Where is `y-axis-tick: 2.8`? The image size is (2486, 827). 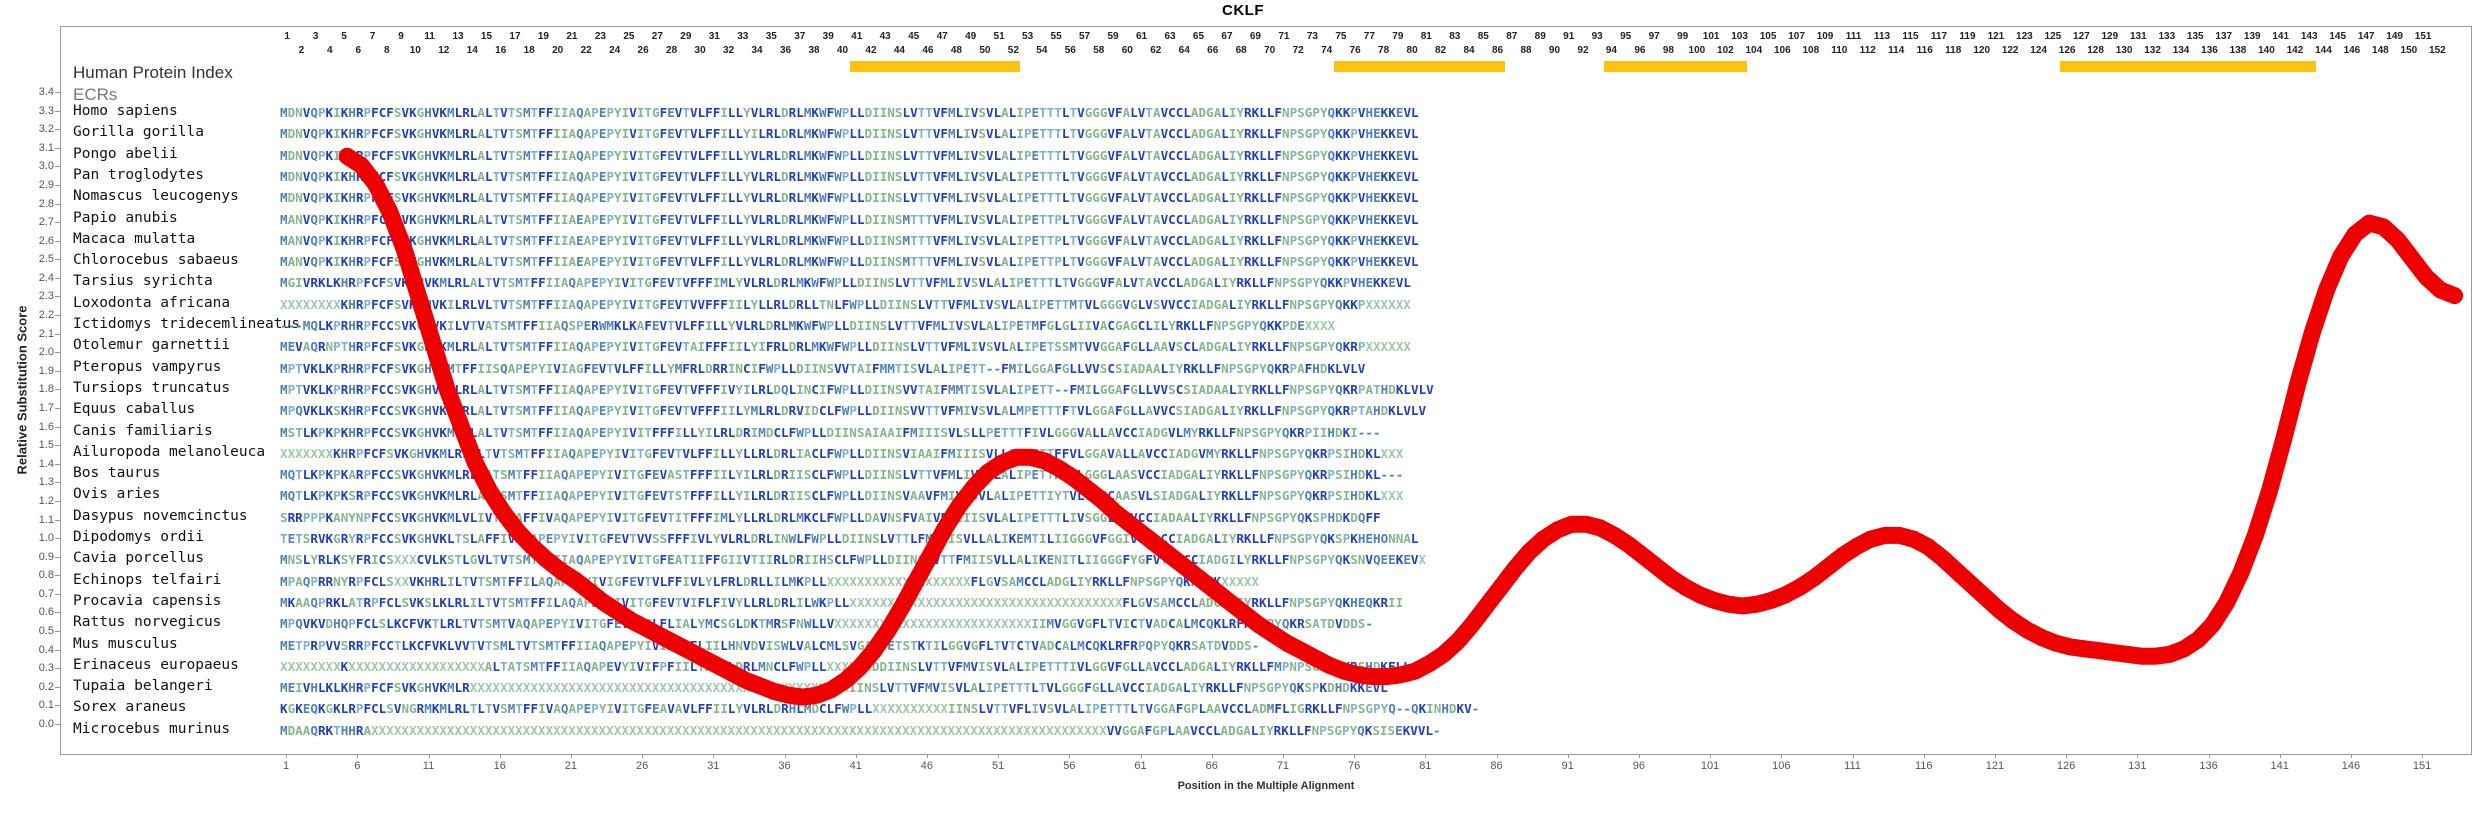
y-axis-tick: 2.8 is located at coordinates (46, 203).